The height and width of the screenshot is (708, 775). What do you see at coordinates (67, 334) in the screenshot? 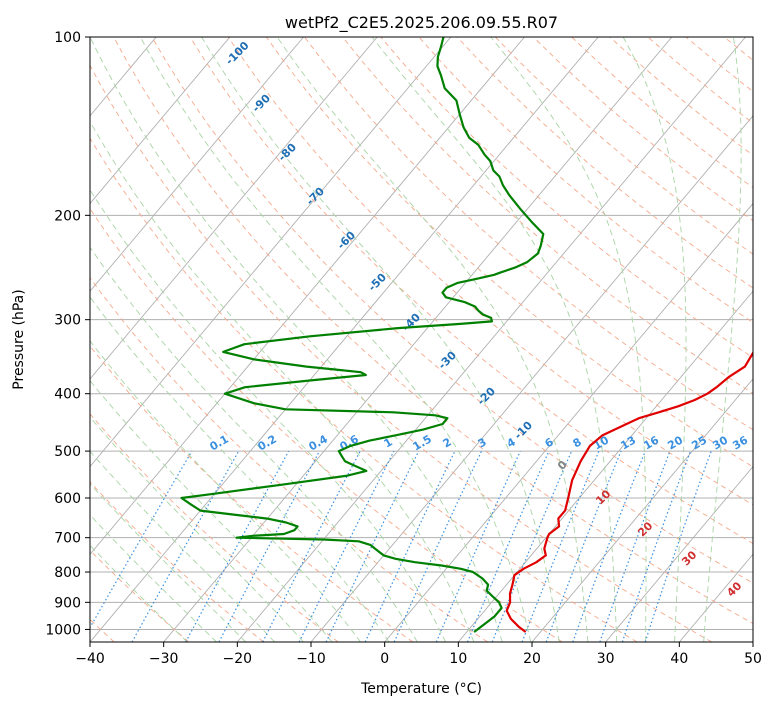
I see `y-axis: 100 200 300 400 500 600 700 800 900 1000` at bounding box center [67, 334].